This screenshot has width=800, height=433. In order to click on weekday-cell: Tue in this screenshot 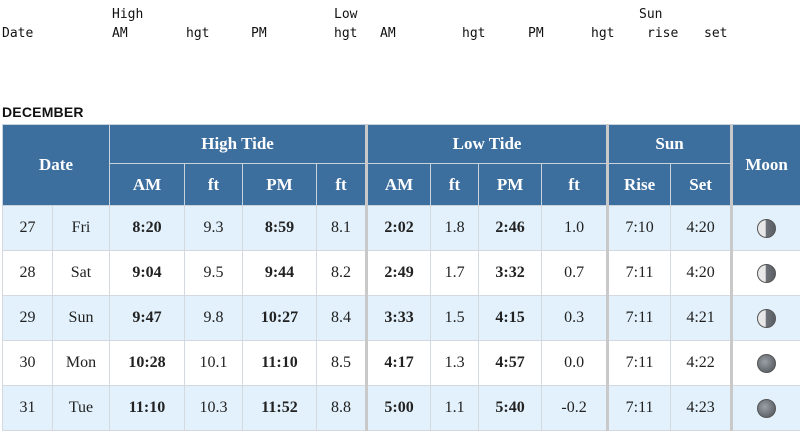, I will do `click(81, 408)`.